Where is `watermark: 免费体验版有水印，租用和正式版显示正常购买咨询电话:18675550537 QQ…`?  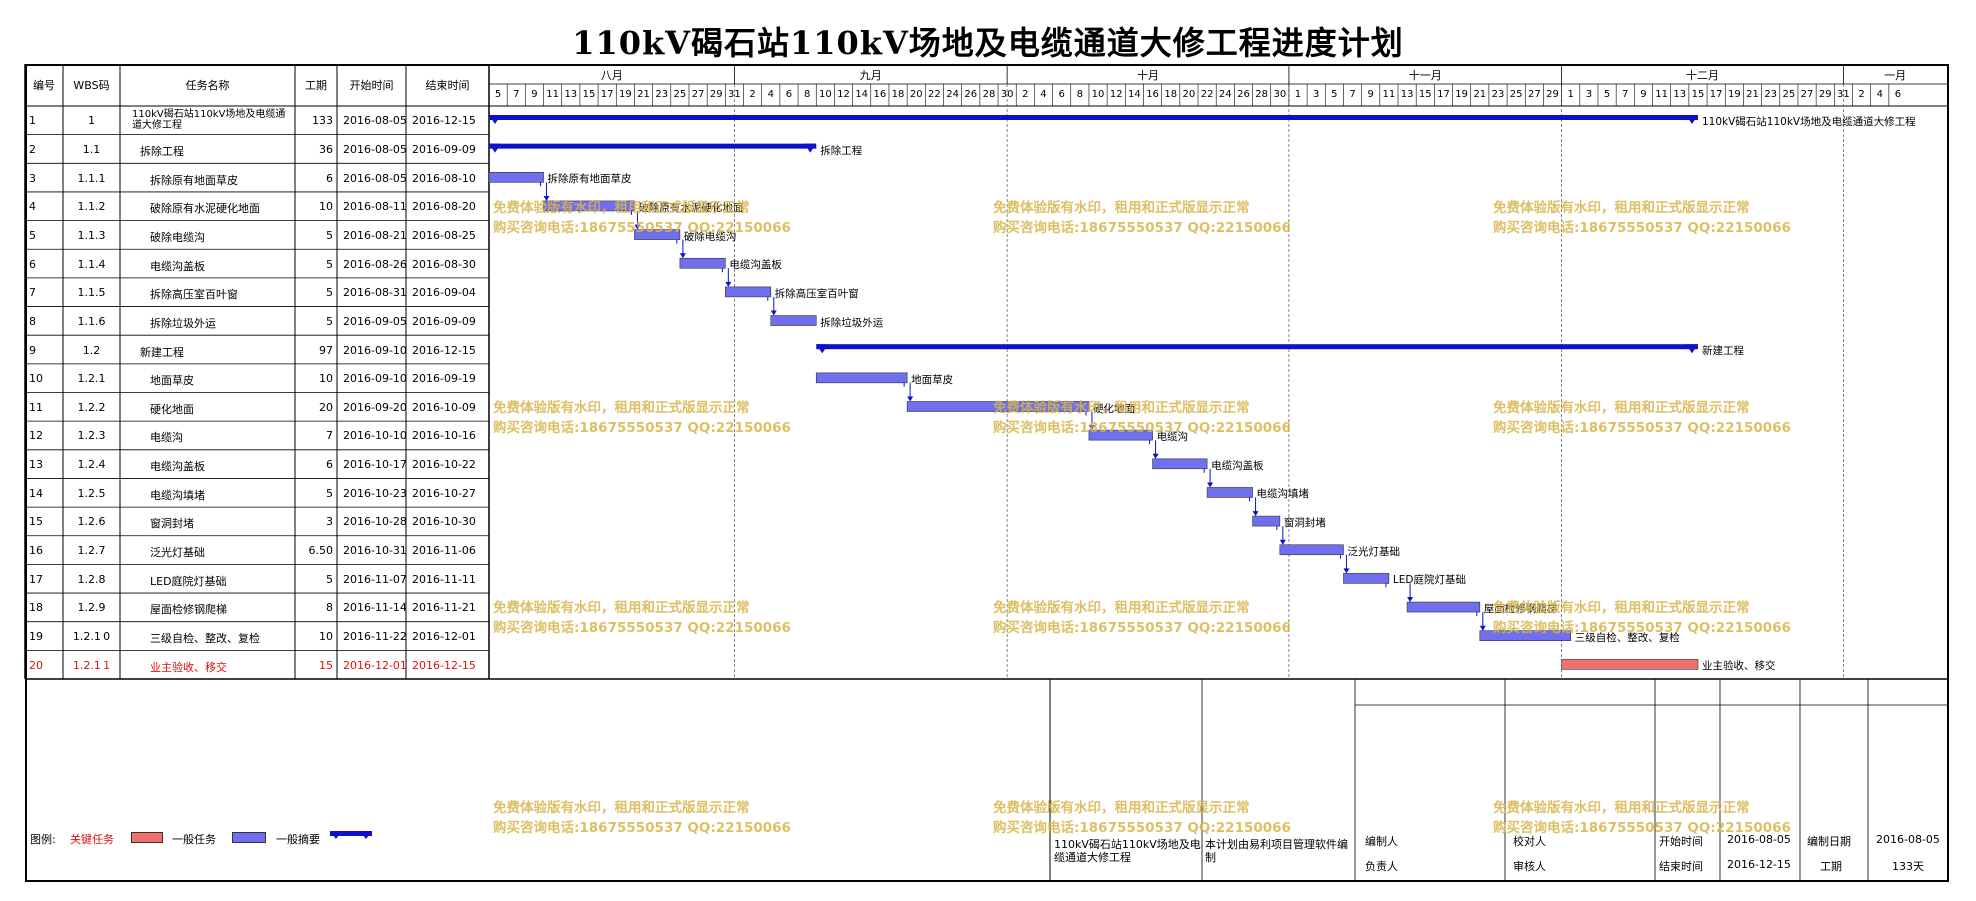
watermark: 免费体验版有水印，租用和正式版显示正常购买咨询电话:18675550537 QQ… is located at coordinates (642, 218).